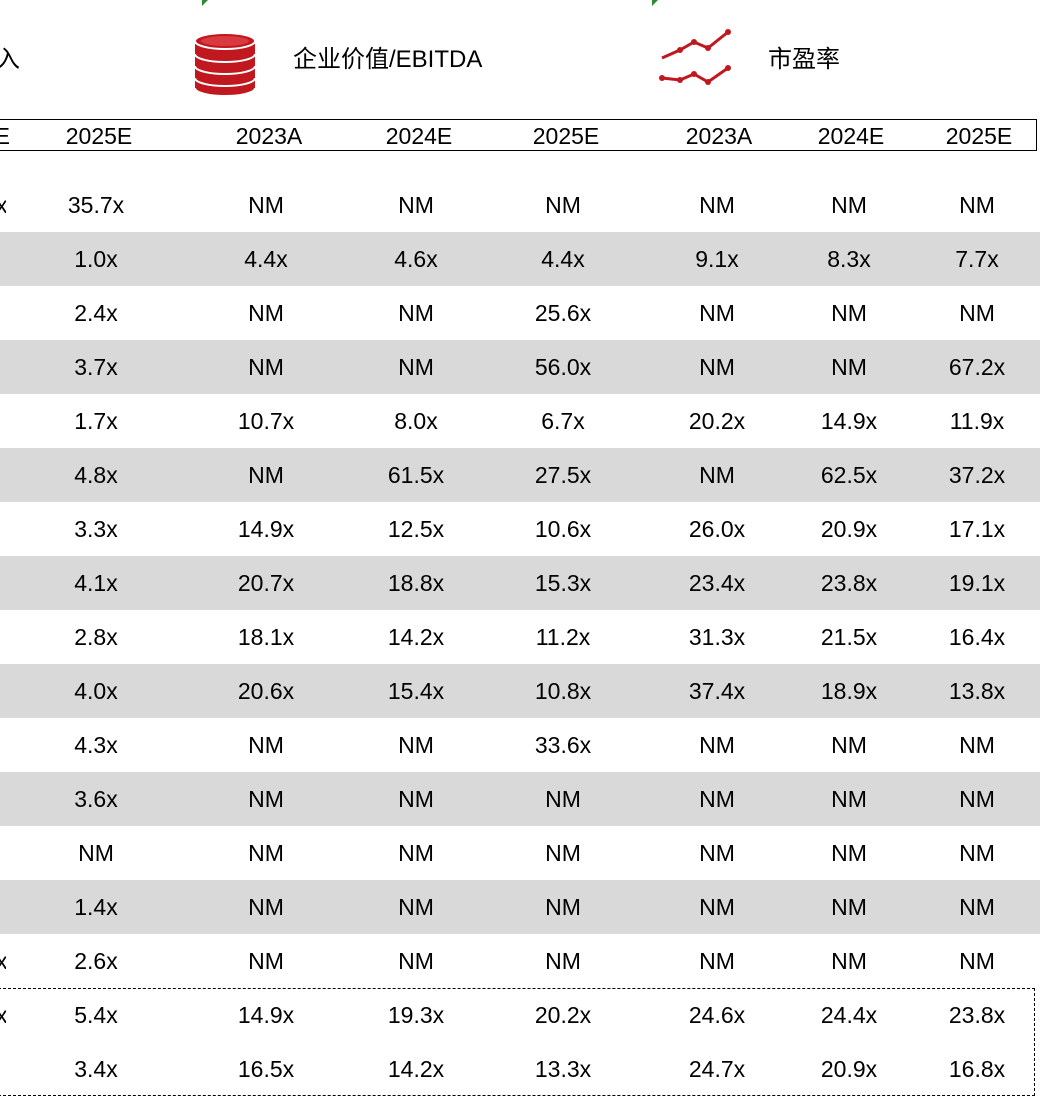  What do you see at coordinates (563, 313) in the screenshot?
I see `cell-ev-2025: 25.6x` at bounding box center [563, 313].